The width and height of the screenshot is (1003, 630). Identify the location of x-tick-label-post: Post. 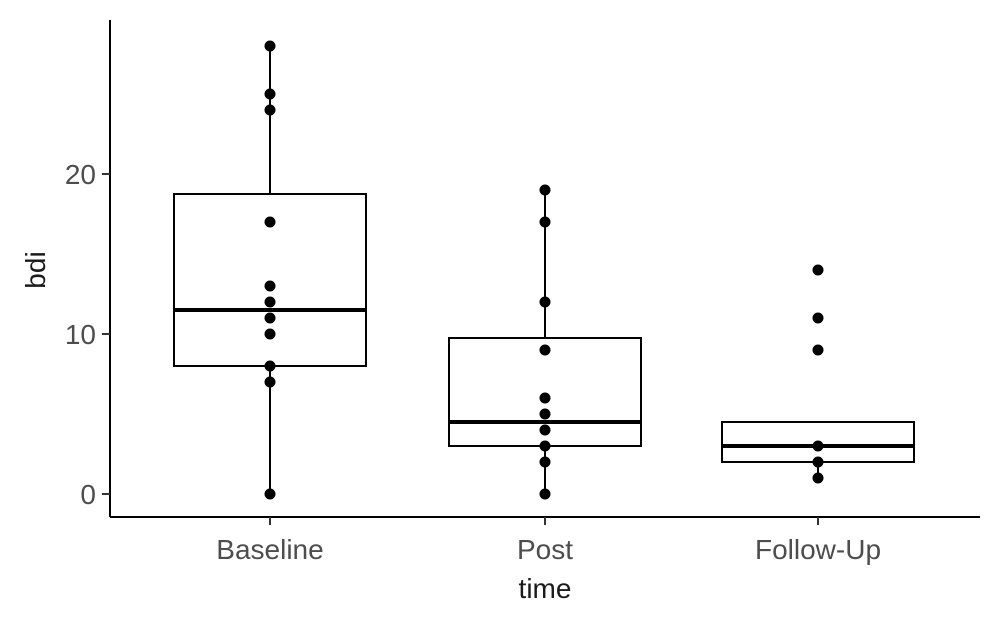
(545, 549).